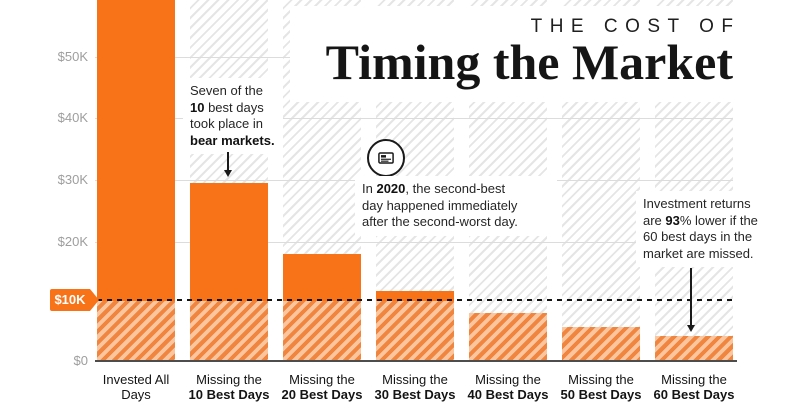  I want to click on bar-missing-30-best-days, so click(415, 326).